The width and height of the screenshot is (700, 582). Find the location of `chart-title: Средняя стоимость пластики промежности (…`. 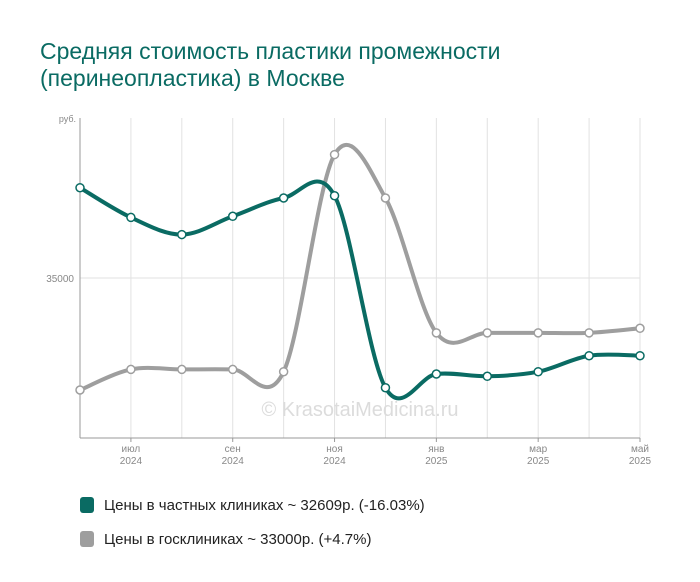

chart-title: Средняя стоимость пластики промежности (… is located at coordinates (270, 64).